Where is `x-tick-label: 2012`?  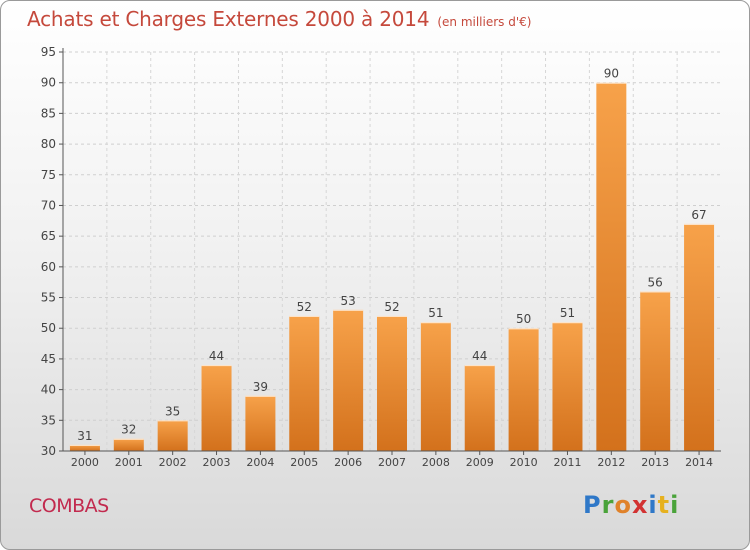
x-tick-label: 2012 is located at coordinates (611, 462).